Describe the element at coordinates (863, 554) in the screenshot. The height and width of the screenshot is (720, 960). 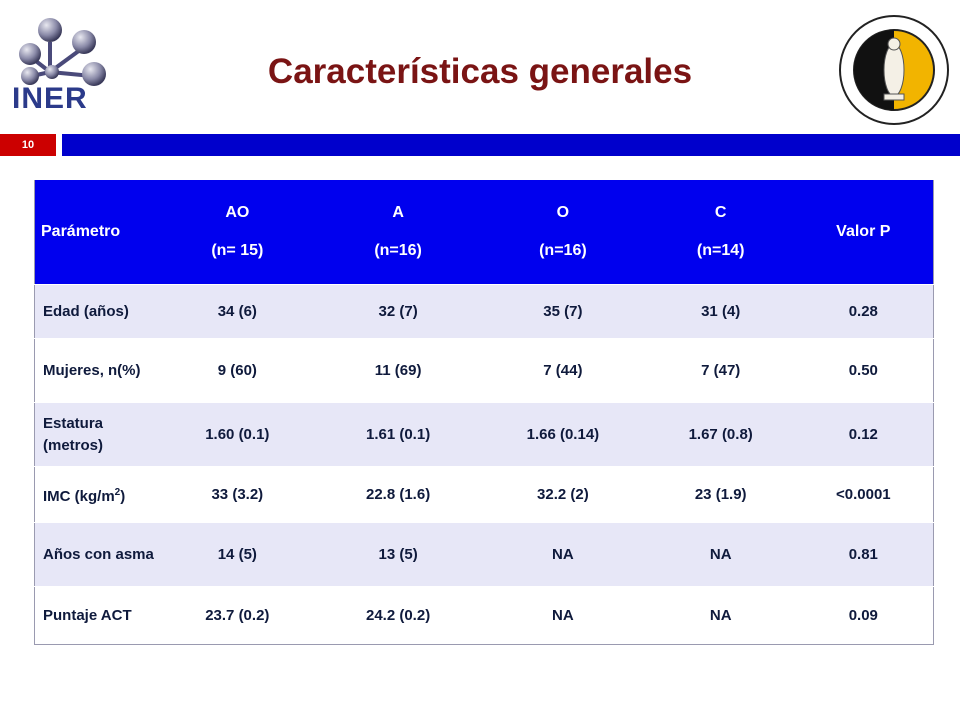
I see `table-cell: 0.81` at that location.